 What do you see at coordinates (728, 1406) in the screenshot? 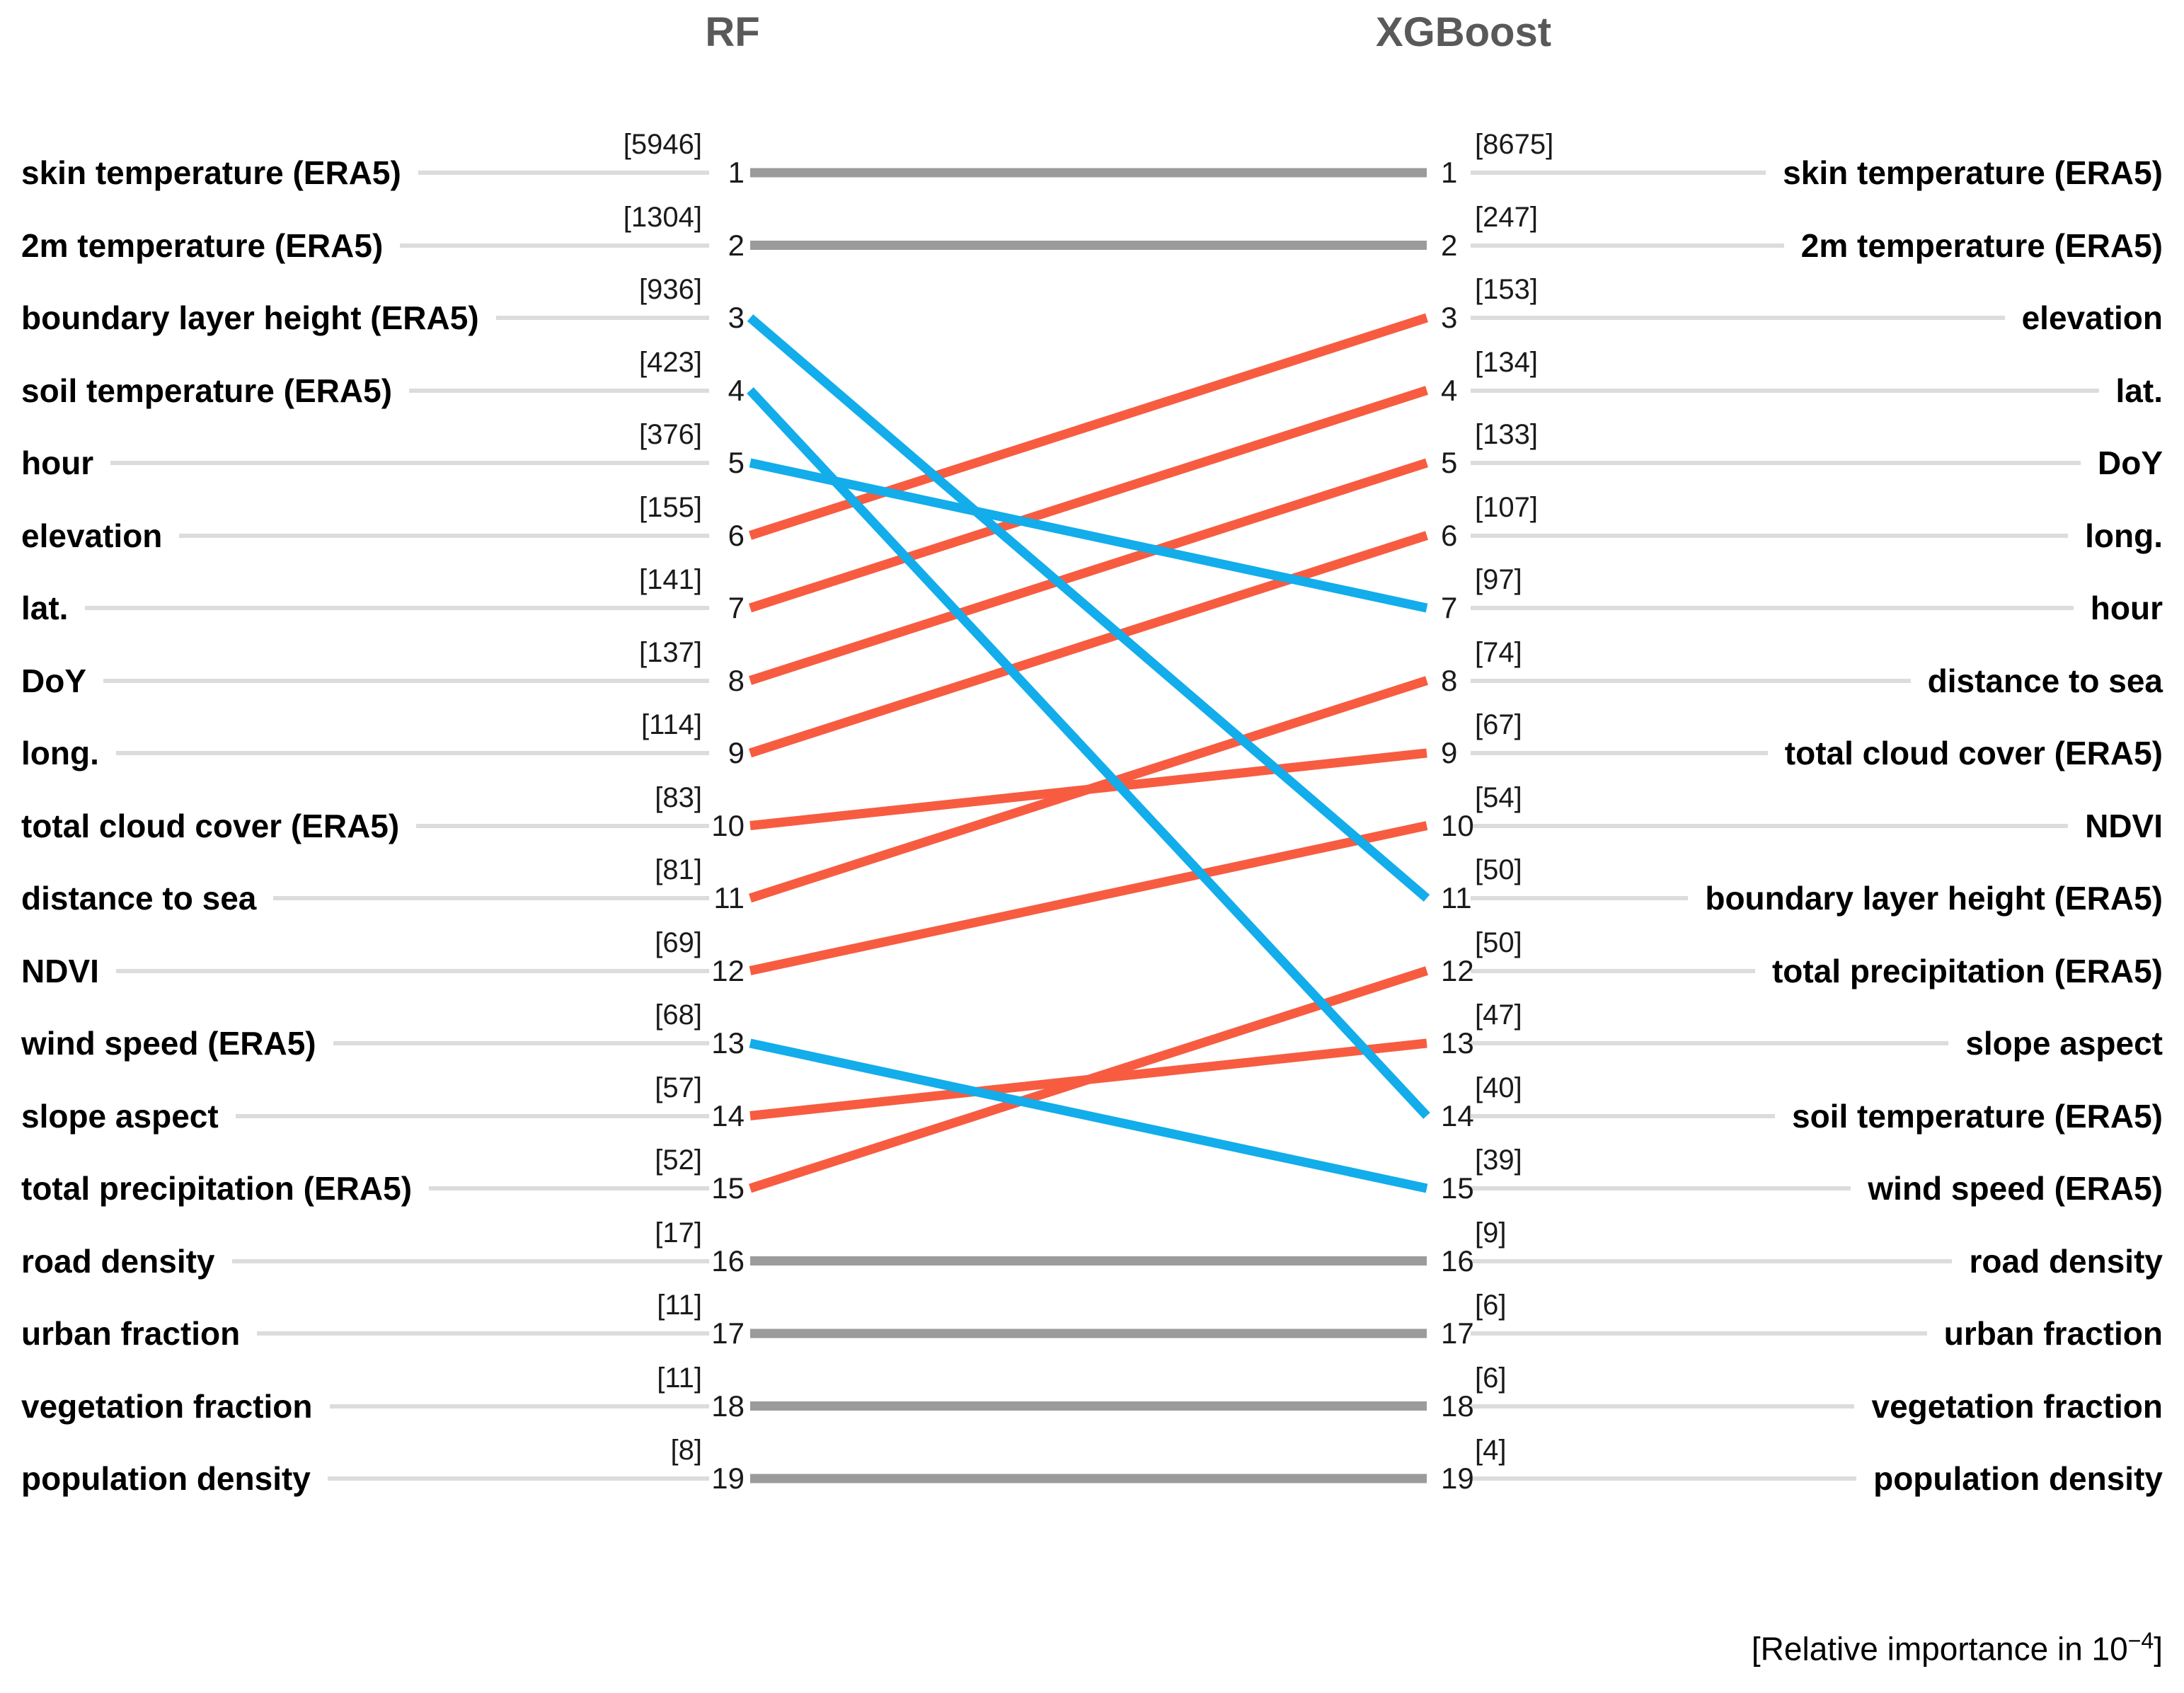
I see `rank-number-rf: 18` at bounding box center [728, 1406].